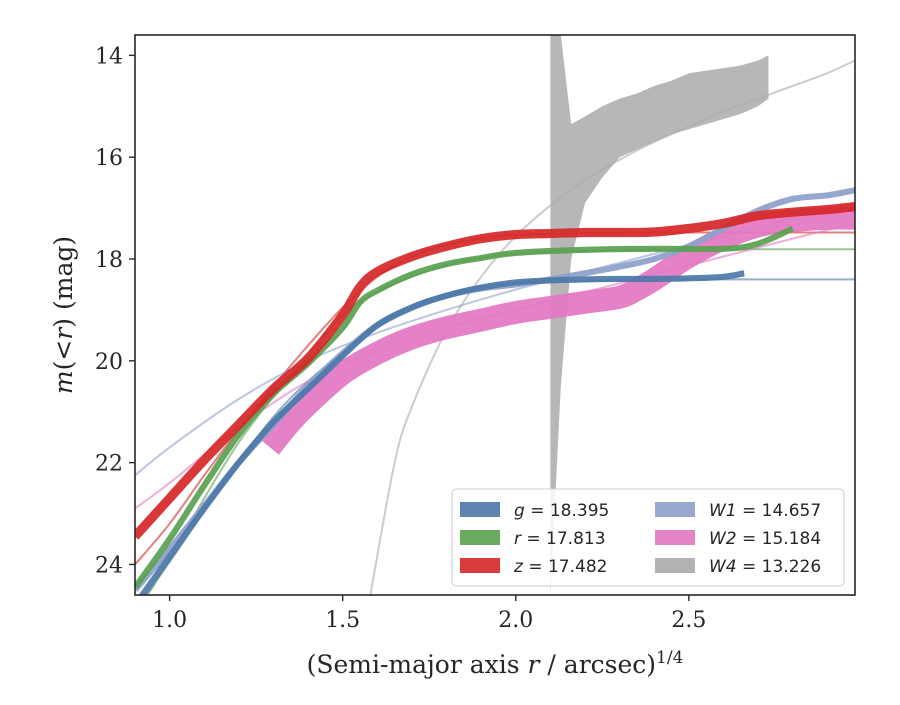 The height and width of the screenshot is (705, 900). What do you see at coordinates (561, 511) in the screenshot?
I see `legend-label: g = 18.395` at bounding box center [561, 511].